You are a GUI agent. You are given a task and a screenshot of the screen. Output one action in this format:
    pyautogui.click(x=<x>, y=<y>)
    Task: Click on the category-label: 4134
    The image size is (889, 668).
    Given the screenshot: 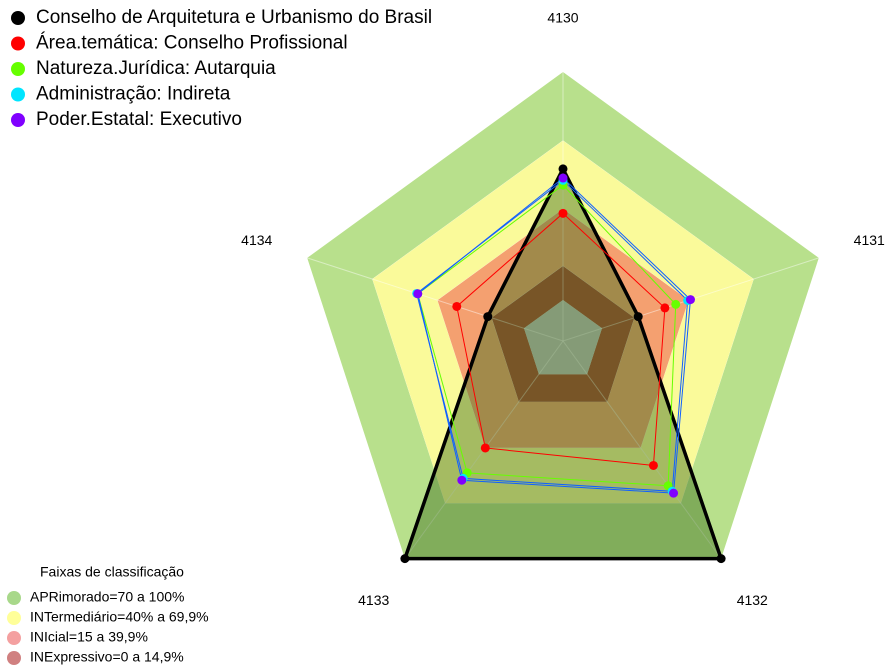 What is the action you would take?
    pyautogui.click(x=256, y=240)
    